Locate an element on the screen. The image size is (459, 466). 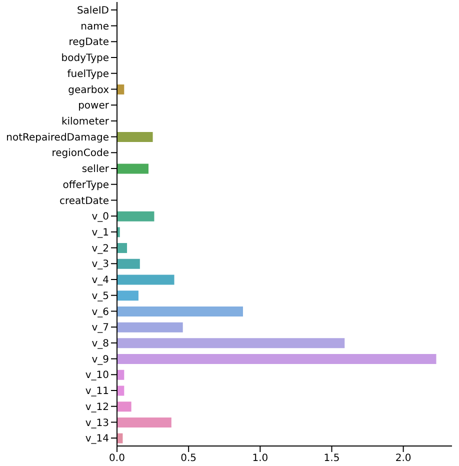
y-tick-label: offerType is located at coordinates (85, 185).